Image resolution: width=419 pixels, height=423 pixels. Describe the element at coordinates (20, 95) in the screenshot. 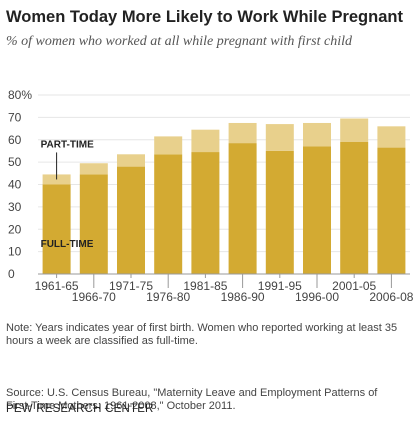

I see `y-tick-label: 80%` at that location.